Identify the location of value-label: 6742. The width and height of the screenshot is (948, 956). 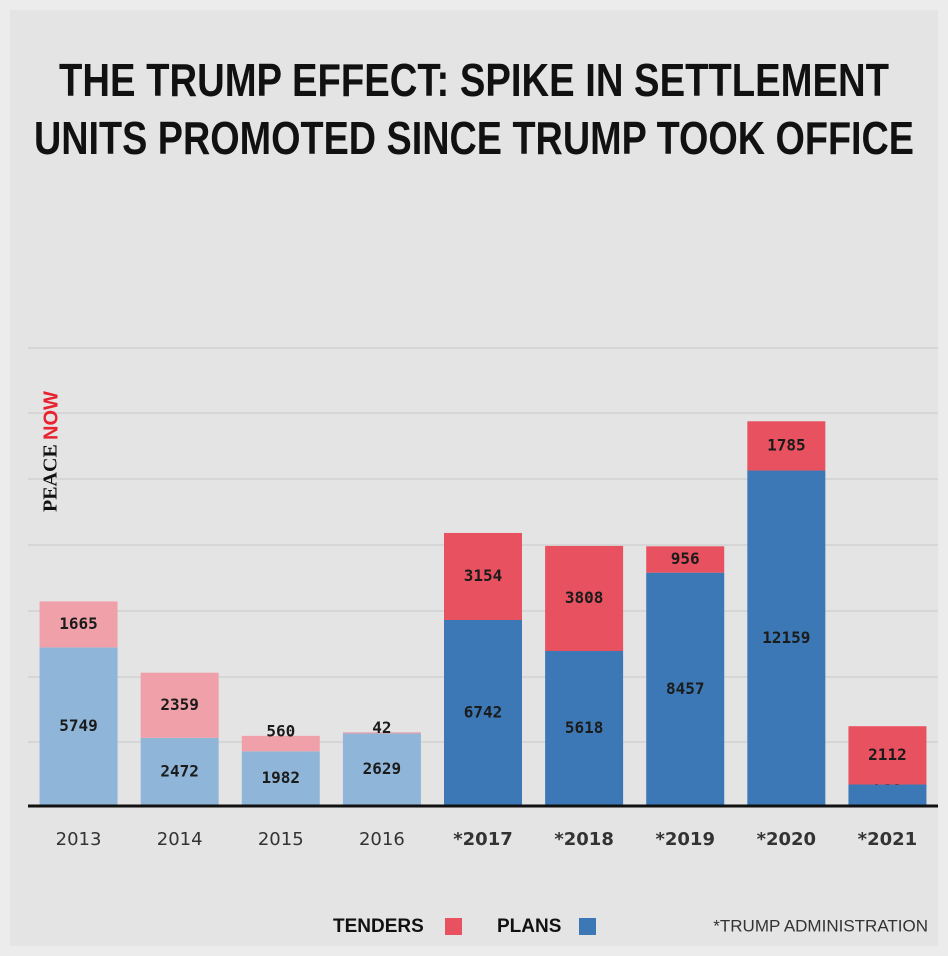
(483, 711).